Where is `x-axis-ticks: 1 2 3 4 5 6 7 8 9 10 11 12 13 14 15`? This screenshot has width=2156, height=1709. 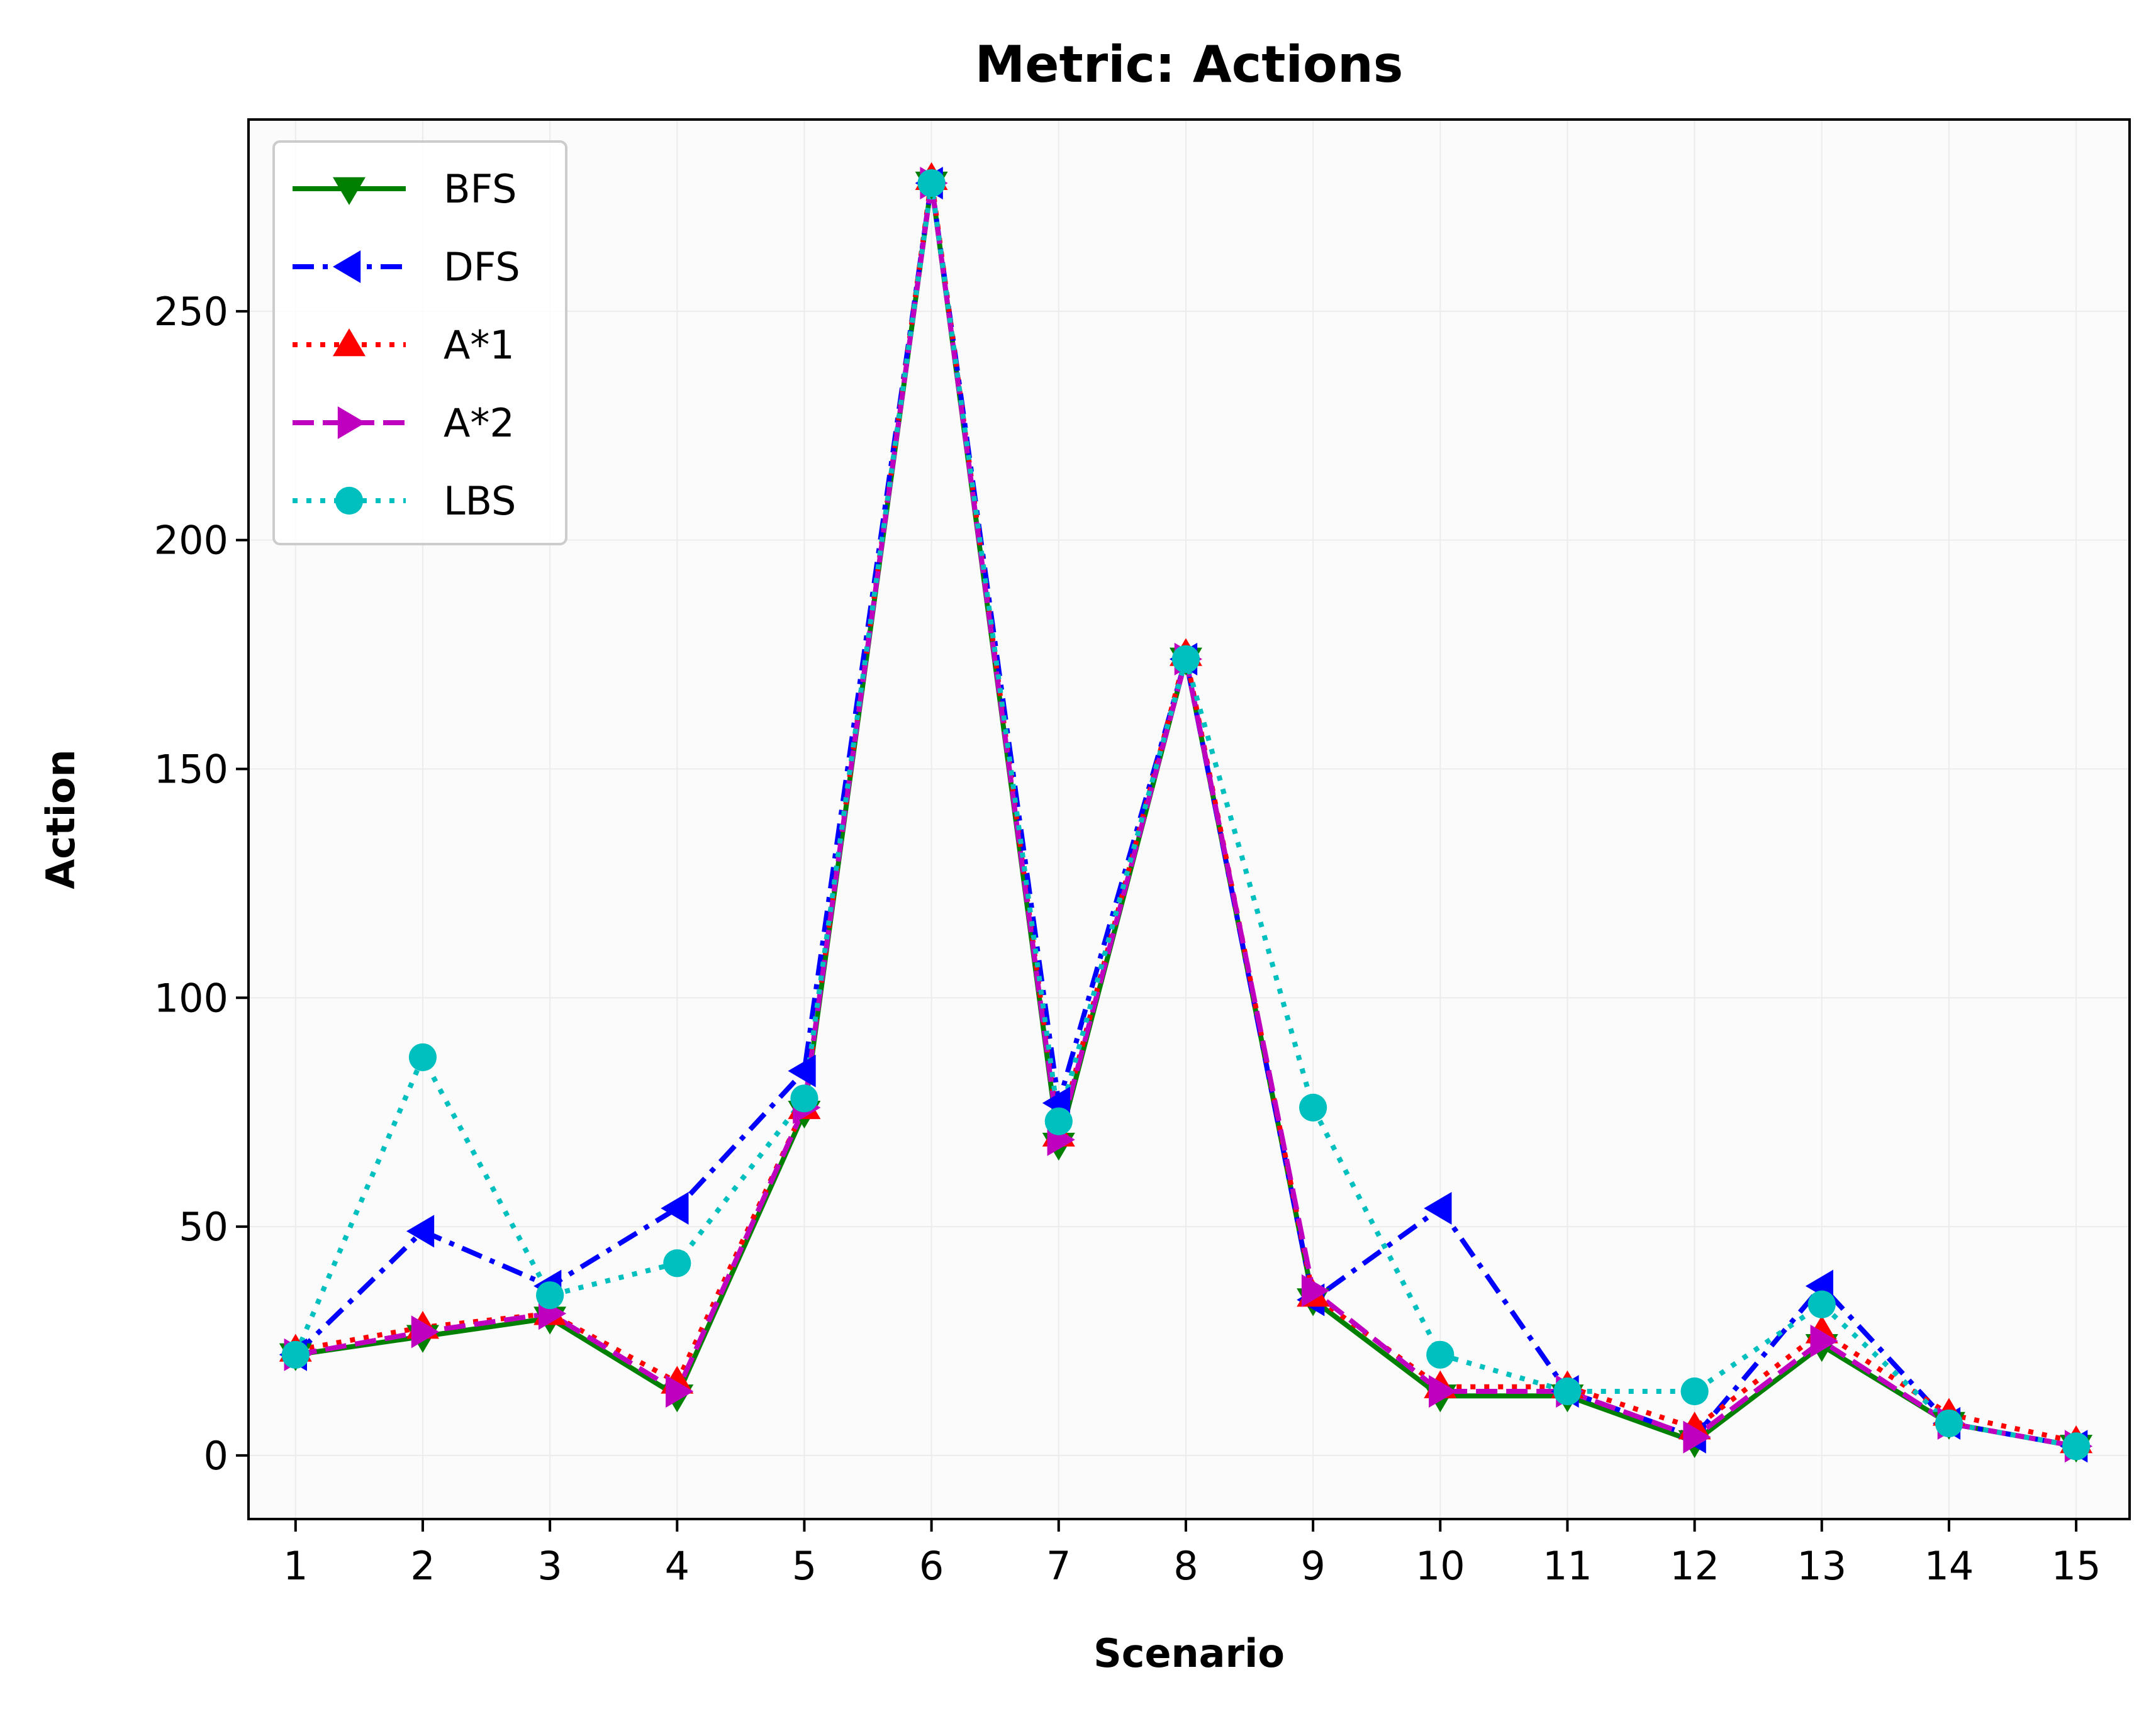 x-axis-ticks: 1 2 3 4 5 6 7 8 9 10 11 12 13 14 15 is located at coordinates (1192, 1554).